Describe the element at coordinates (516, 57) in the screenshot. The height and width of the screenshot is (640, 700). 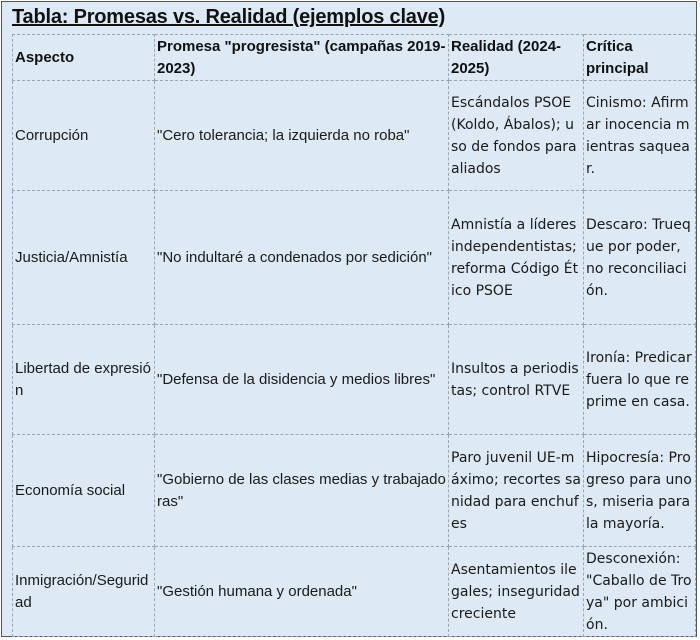
I see `header-realidad: Realidad (2024-2025)` at that location.